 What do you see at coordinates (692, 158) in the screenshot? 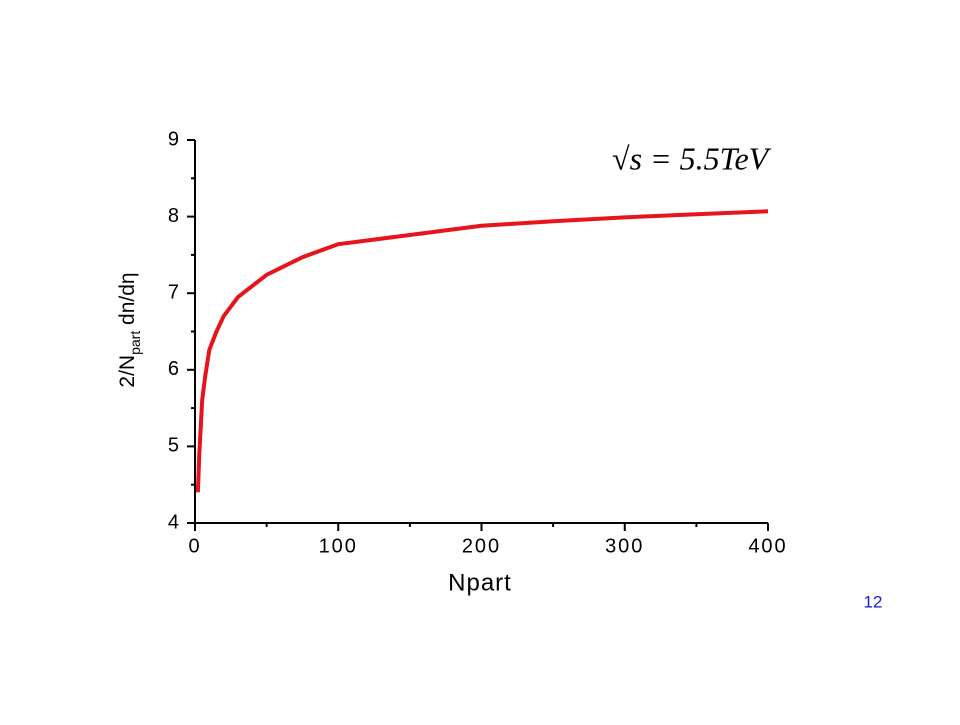
I see `annotation: √s = 5.5TeV` at bounding box center [692, 158].